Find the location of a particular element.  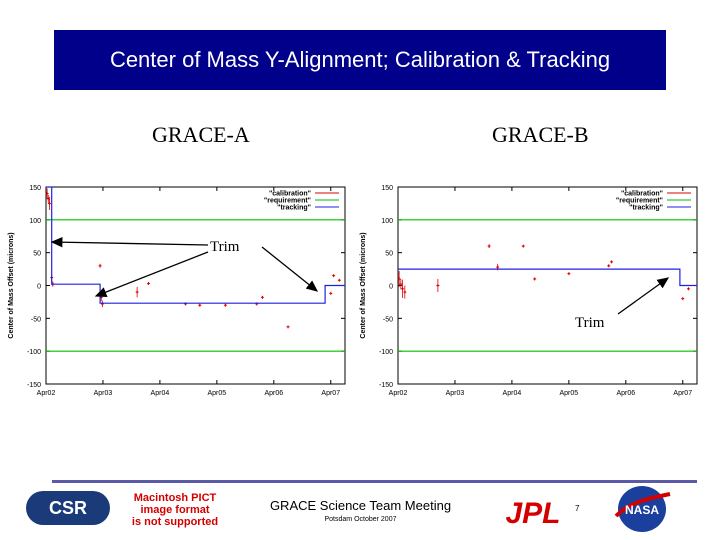

jpl-logo: JPL is located at coordinates (532, 512).